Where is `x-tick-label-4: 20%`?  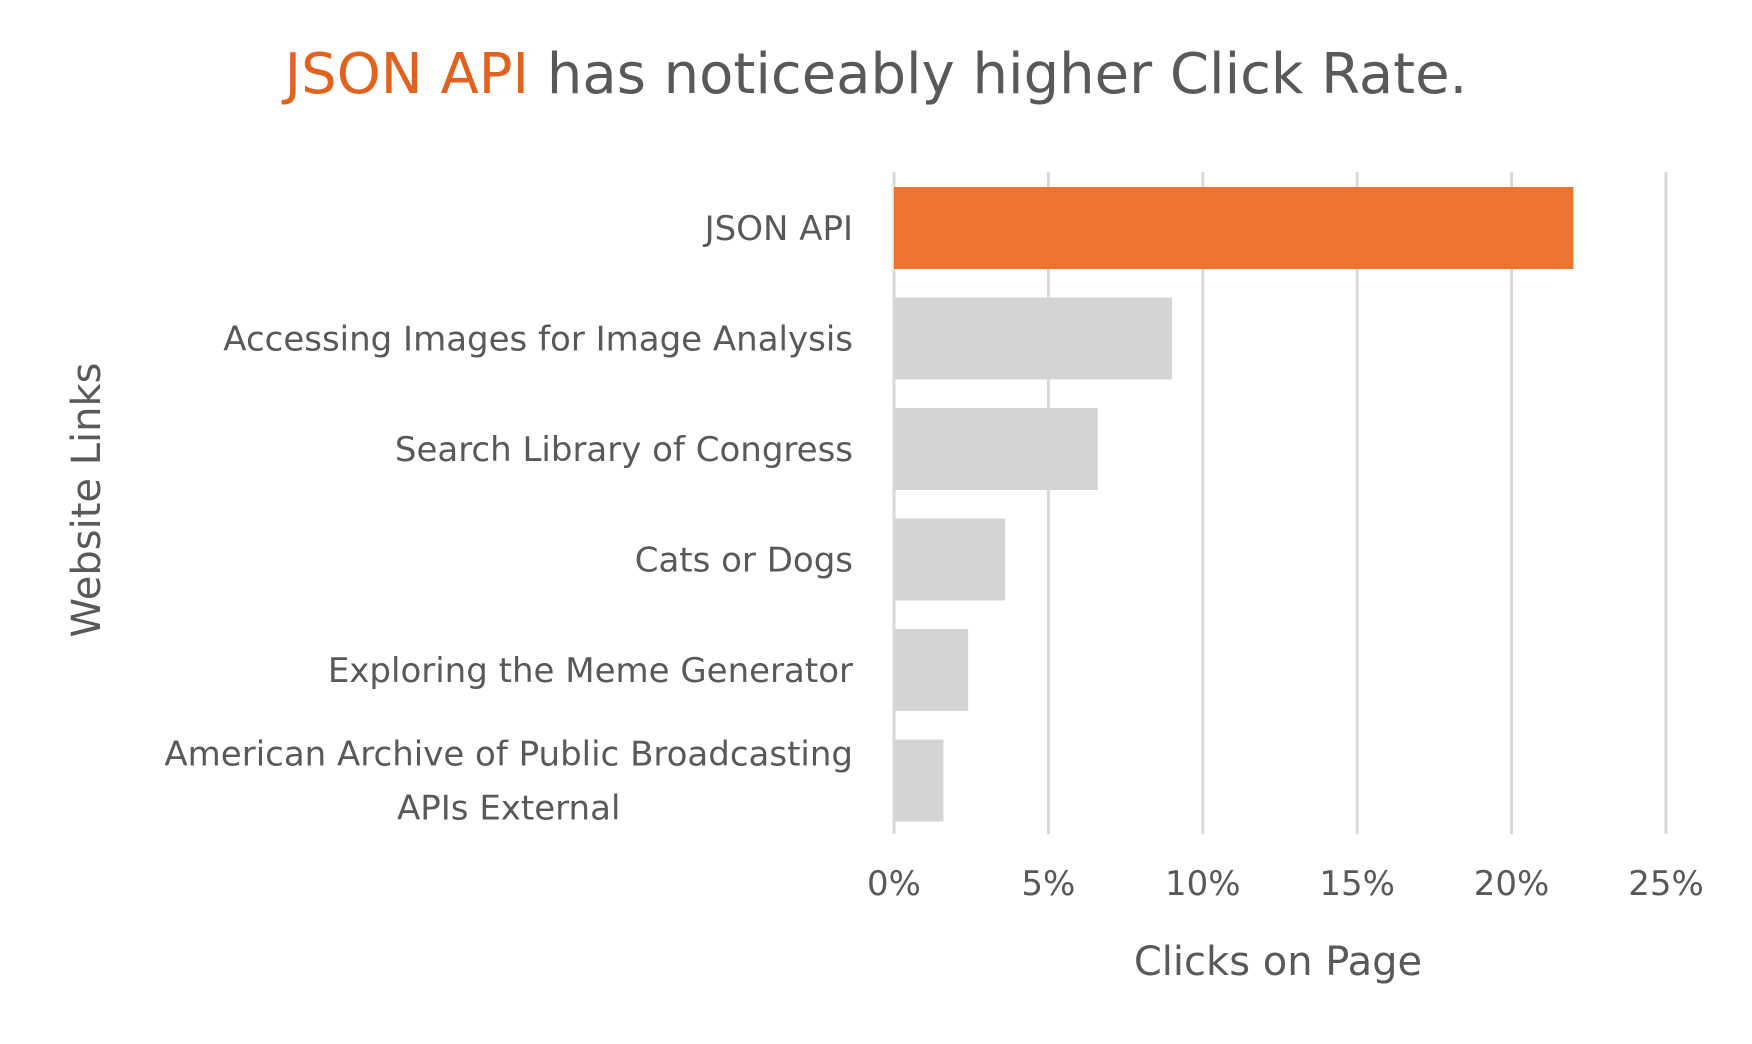 x-tick-label-4: 20% is located at coordinates (1512, 884).